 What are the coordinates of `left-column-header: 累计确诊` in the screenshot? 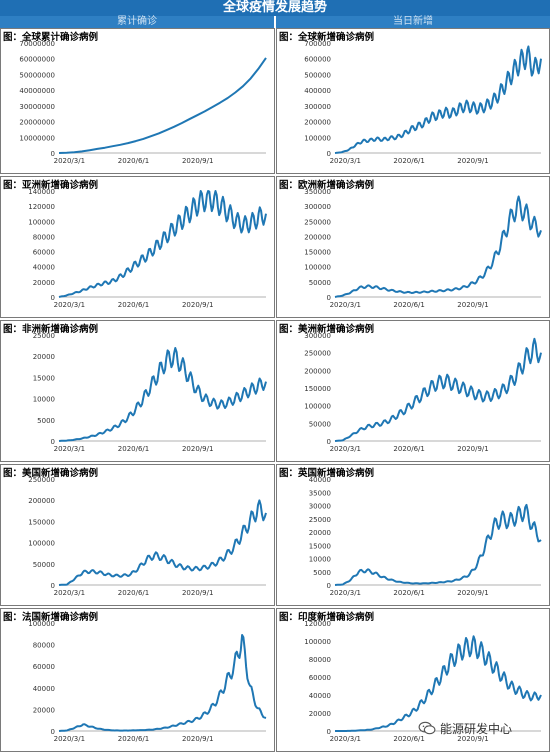 It's located at (137, 22).